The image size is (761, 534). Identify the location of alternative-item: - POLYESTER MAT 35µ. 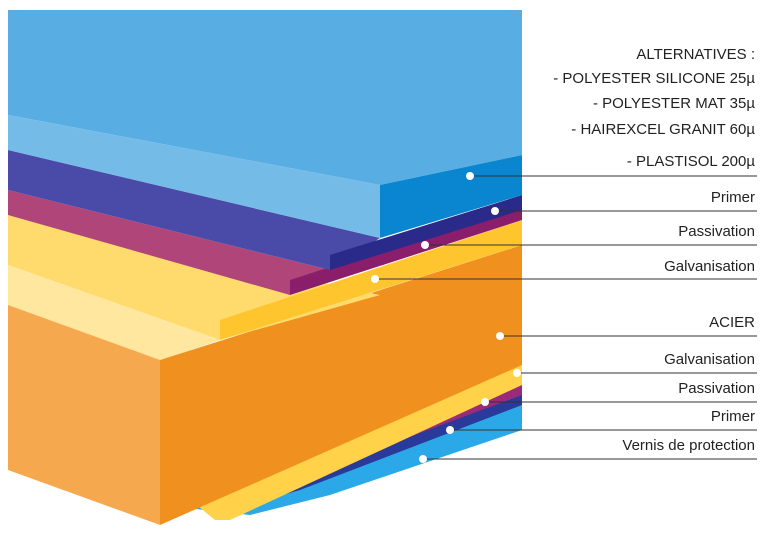
(674, 103).